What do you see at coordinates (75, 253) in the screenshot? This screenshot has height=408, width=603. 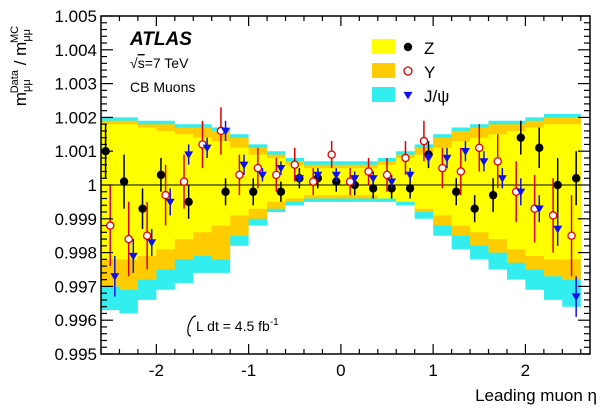 I see `y-tick-label: 0.998` at bounding box center [75, 253].